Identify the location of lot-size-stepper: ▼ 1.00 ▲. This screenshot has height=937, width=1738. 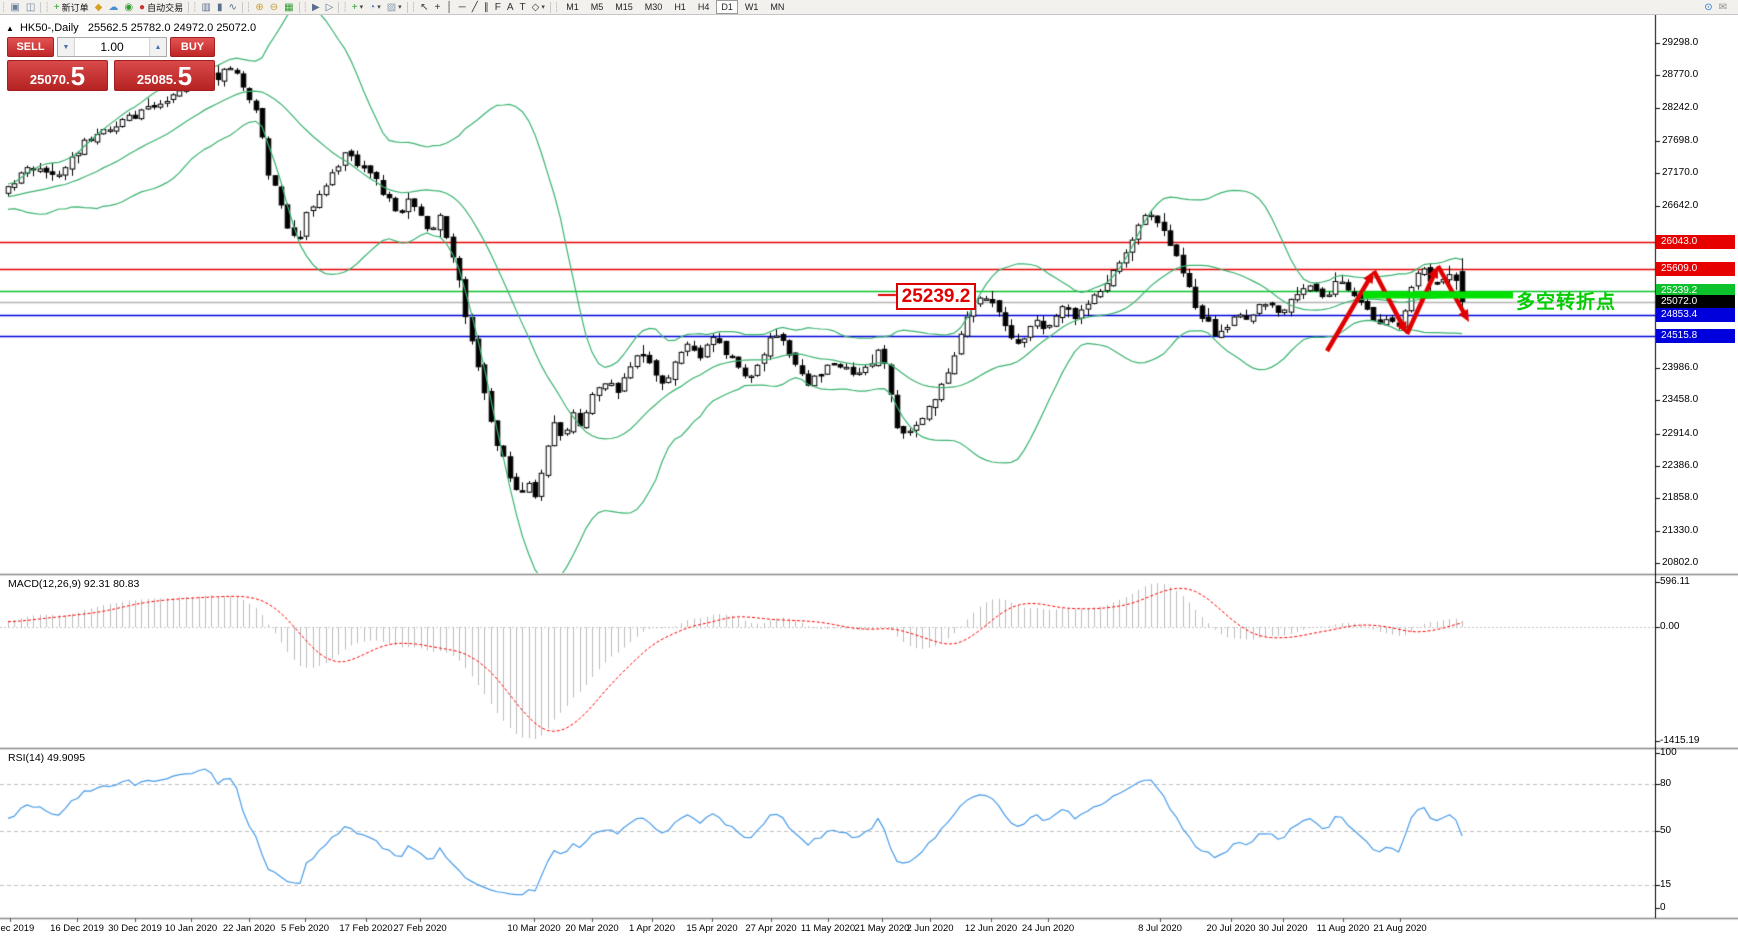
(112, 47).